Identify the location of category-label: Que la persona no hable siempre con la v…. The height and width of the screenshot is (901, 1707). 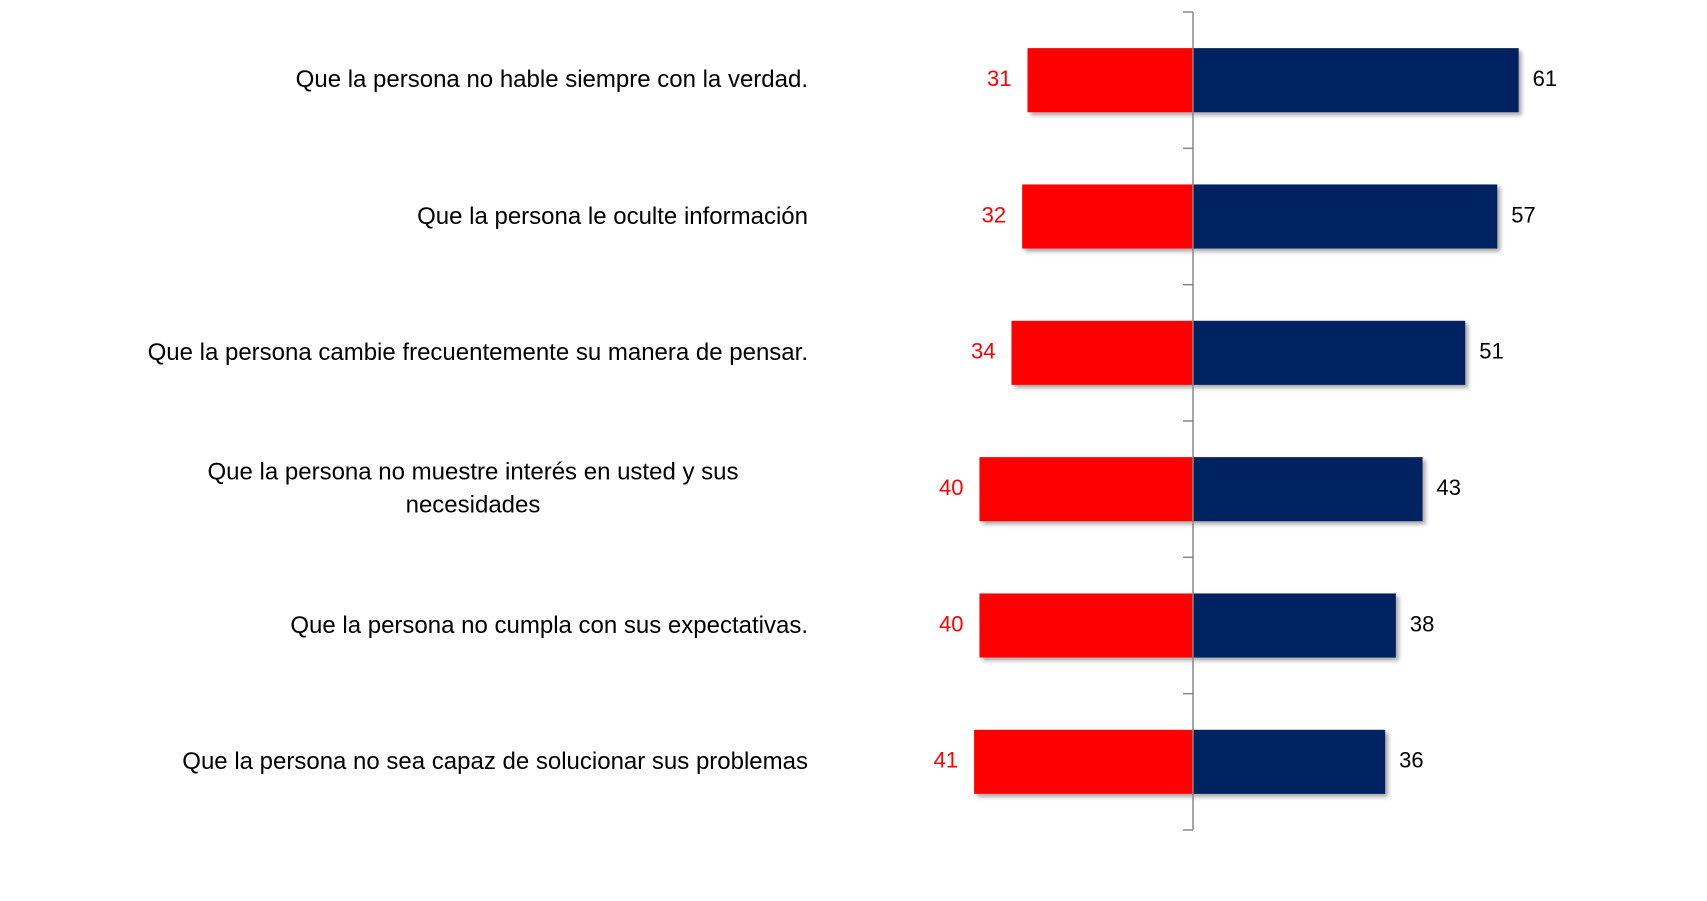
(551, 79).